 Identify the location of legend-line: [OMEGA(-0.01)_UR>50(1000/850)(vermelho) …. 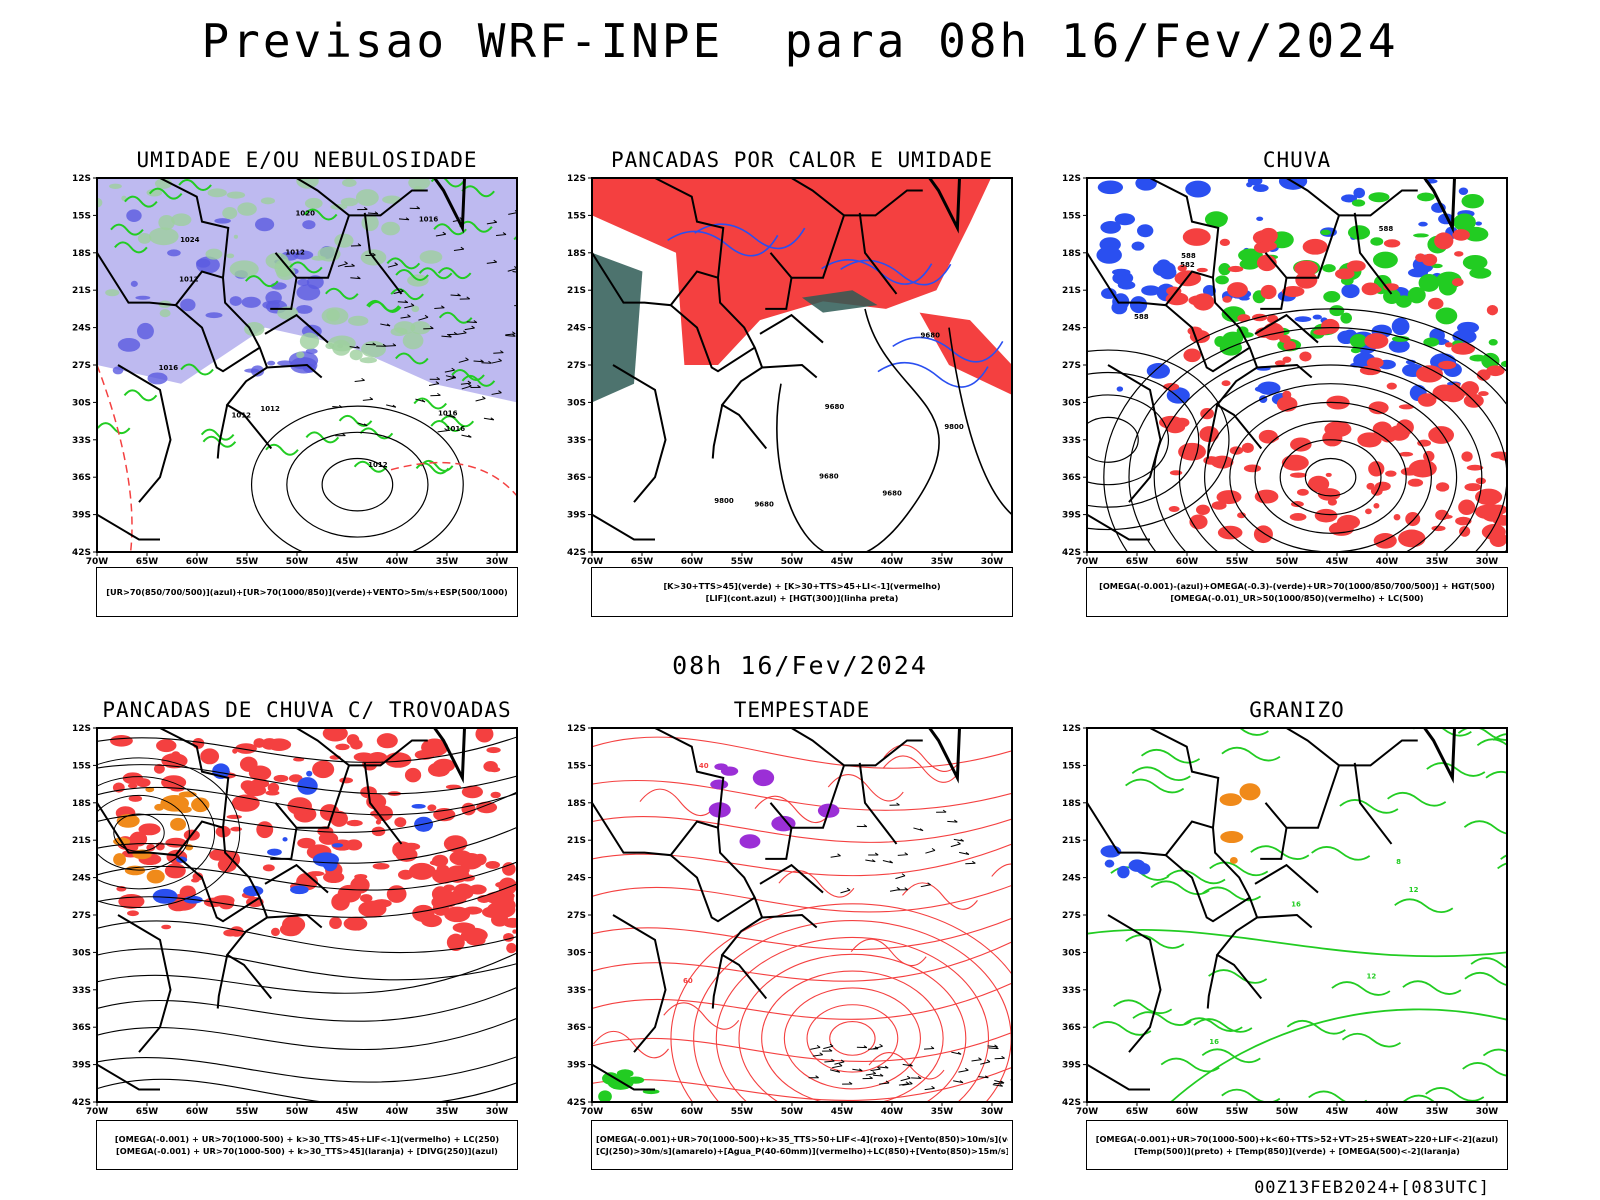
(1297, 598).